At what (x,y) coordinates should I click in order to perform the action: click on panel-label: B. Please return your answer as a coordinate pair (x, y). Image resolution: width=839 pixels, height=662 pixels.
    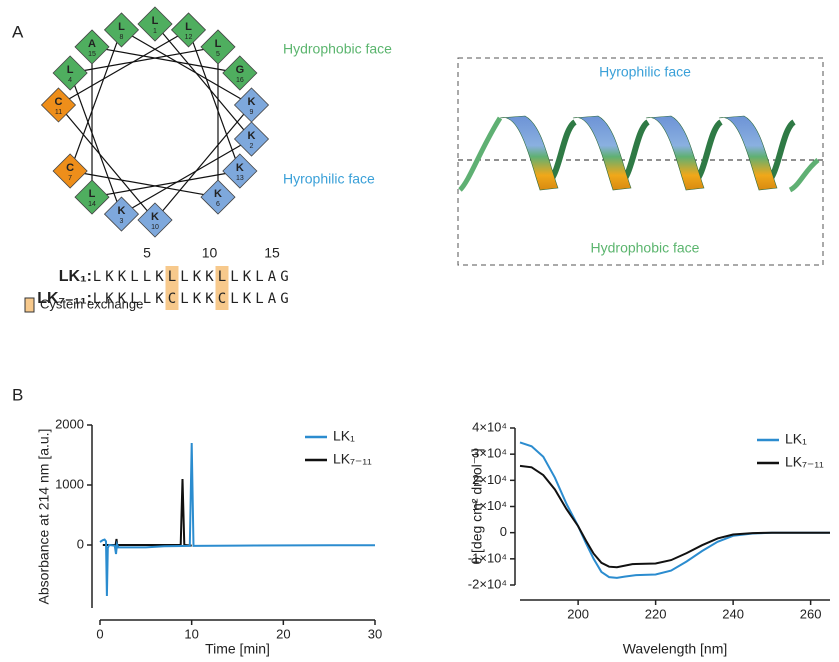
    Looking at the image, I should click on (17, 394).